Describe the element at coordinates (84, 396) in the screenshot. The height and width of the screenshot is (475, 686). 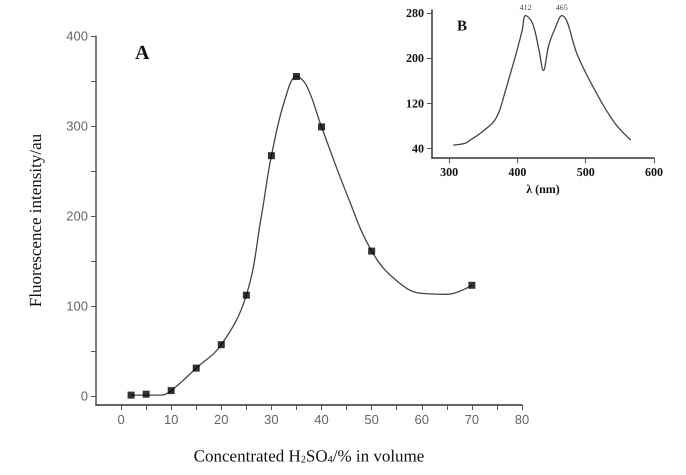
I see `y-tick-label: 0` at that location.